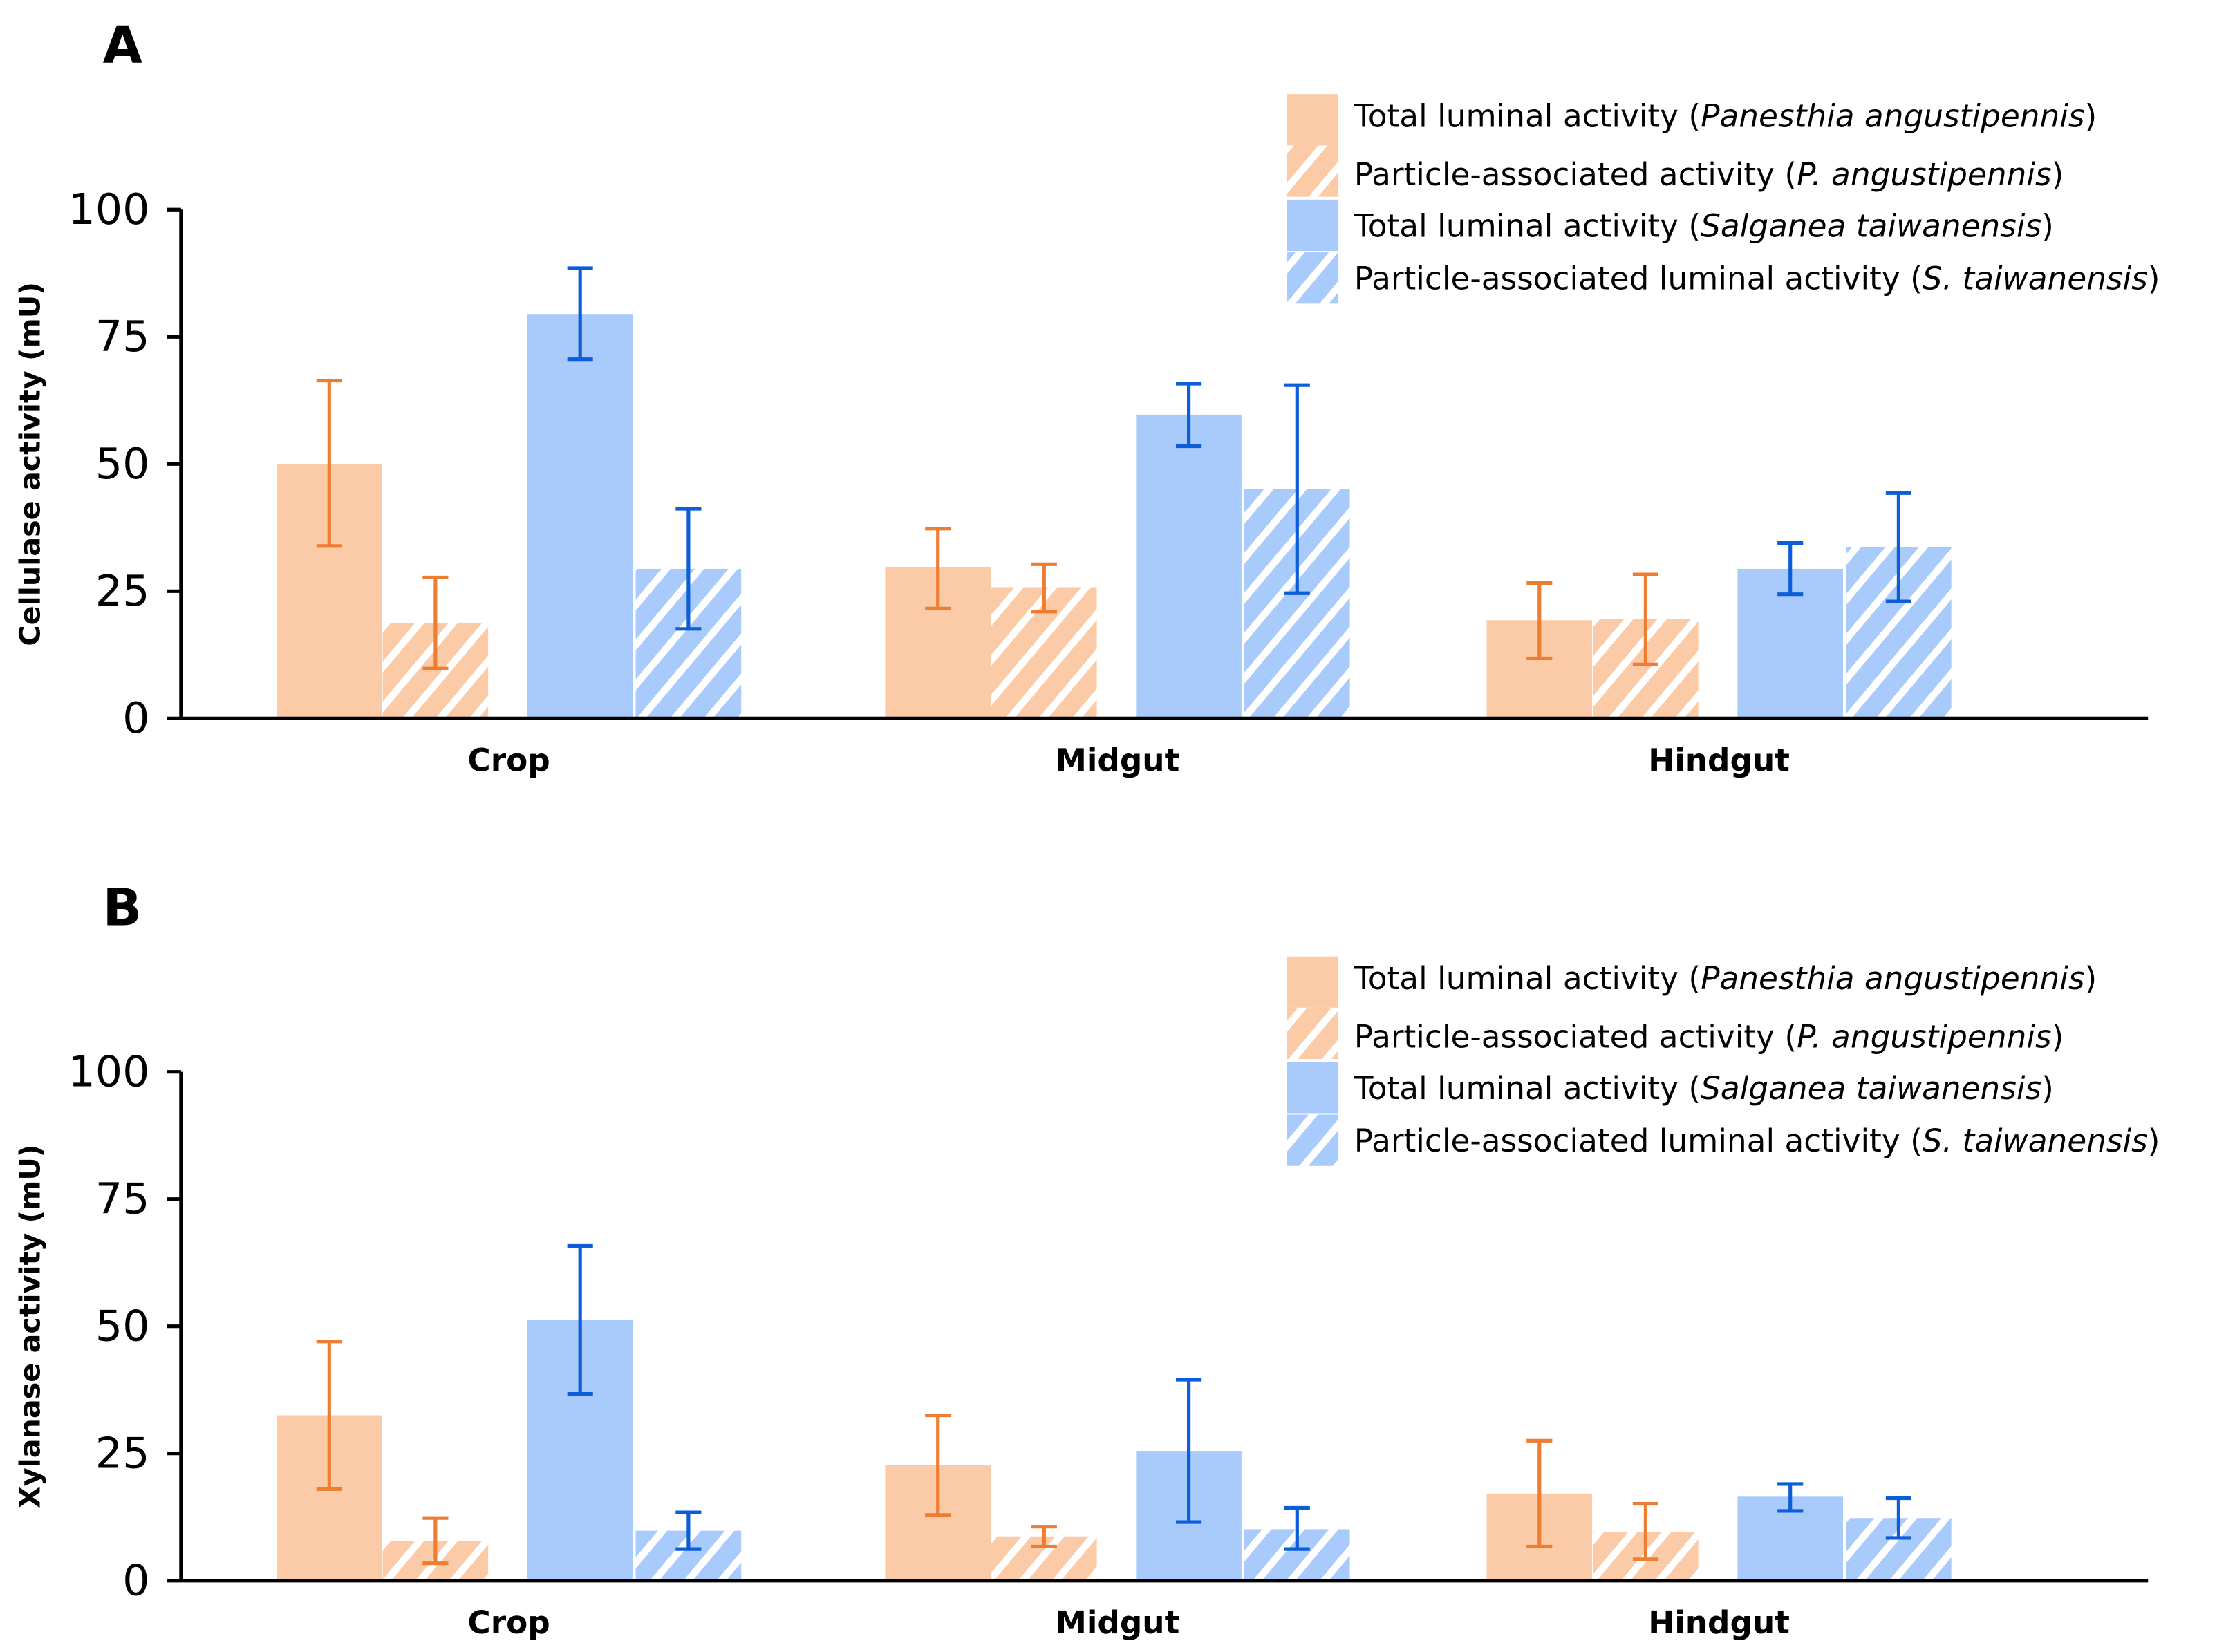 The height and width of the screenshot is (1652, 2235). What do you see at coordinates (31, 464) in the screenshot?
I see `y-axis-label: Cellulase activity (mU)` at bounding box center [31, 464].